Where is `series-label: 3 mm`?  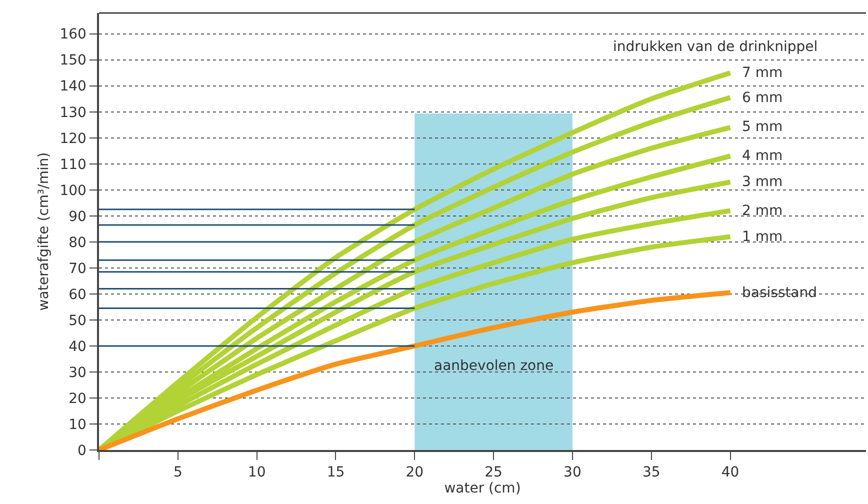 series-label: 3 mm is located at coordinates (762, 182).